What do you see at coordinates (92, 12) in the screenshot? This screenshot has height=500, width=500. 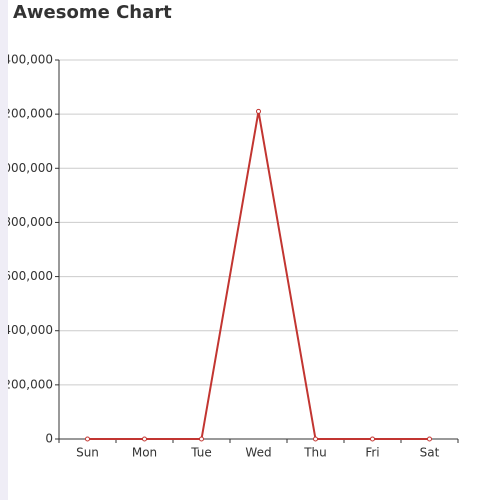 I see `chart-title: Awesome Chart` at bounding box center [92, 12].